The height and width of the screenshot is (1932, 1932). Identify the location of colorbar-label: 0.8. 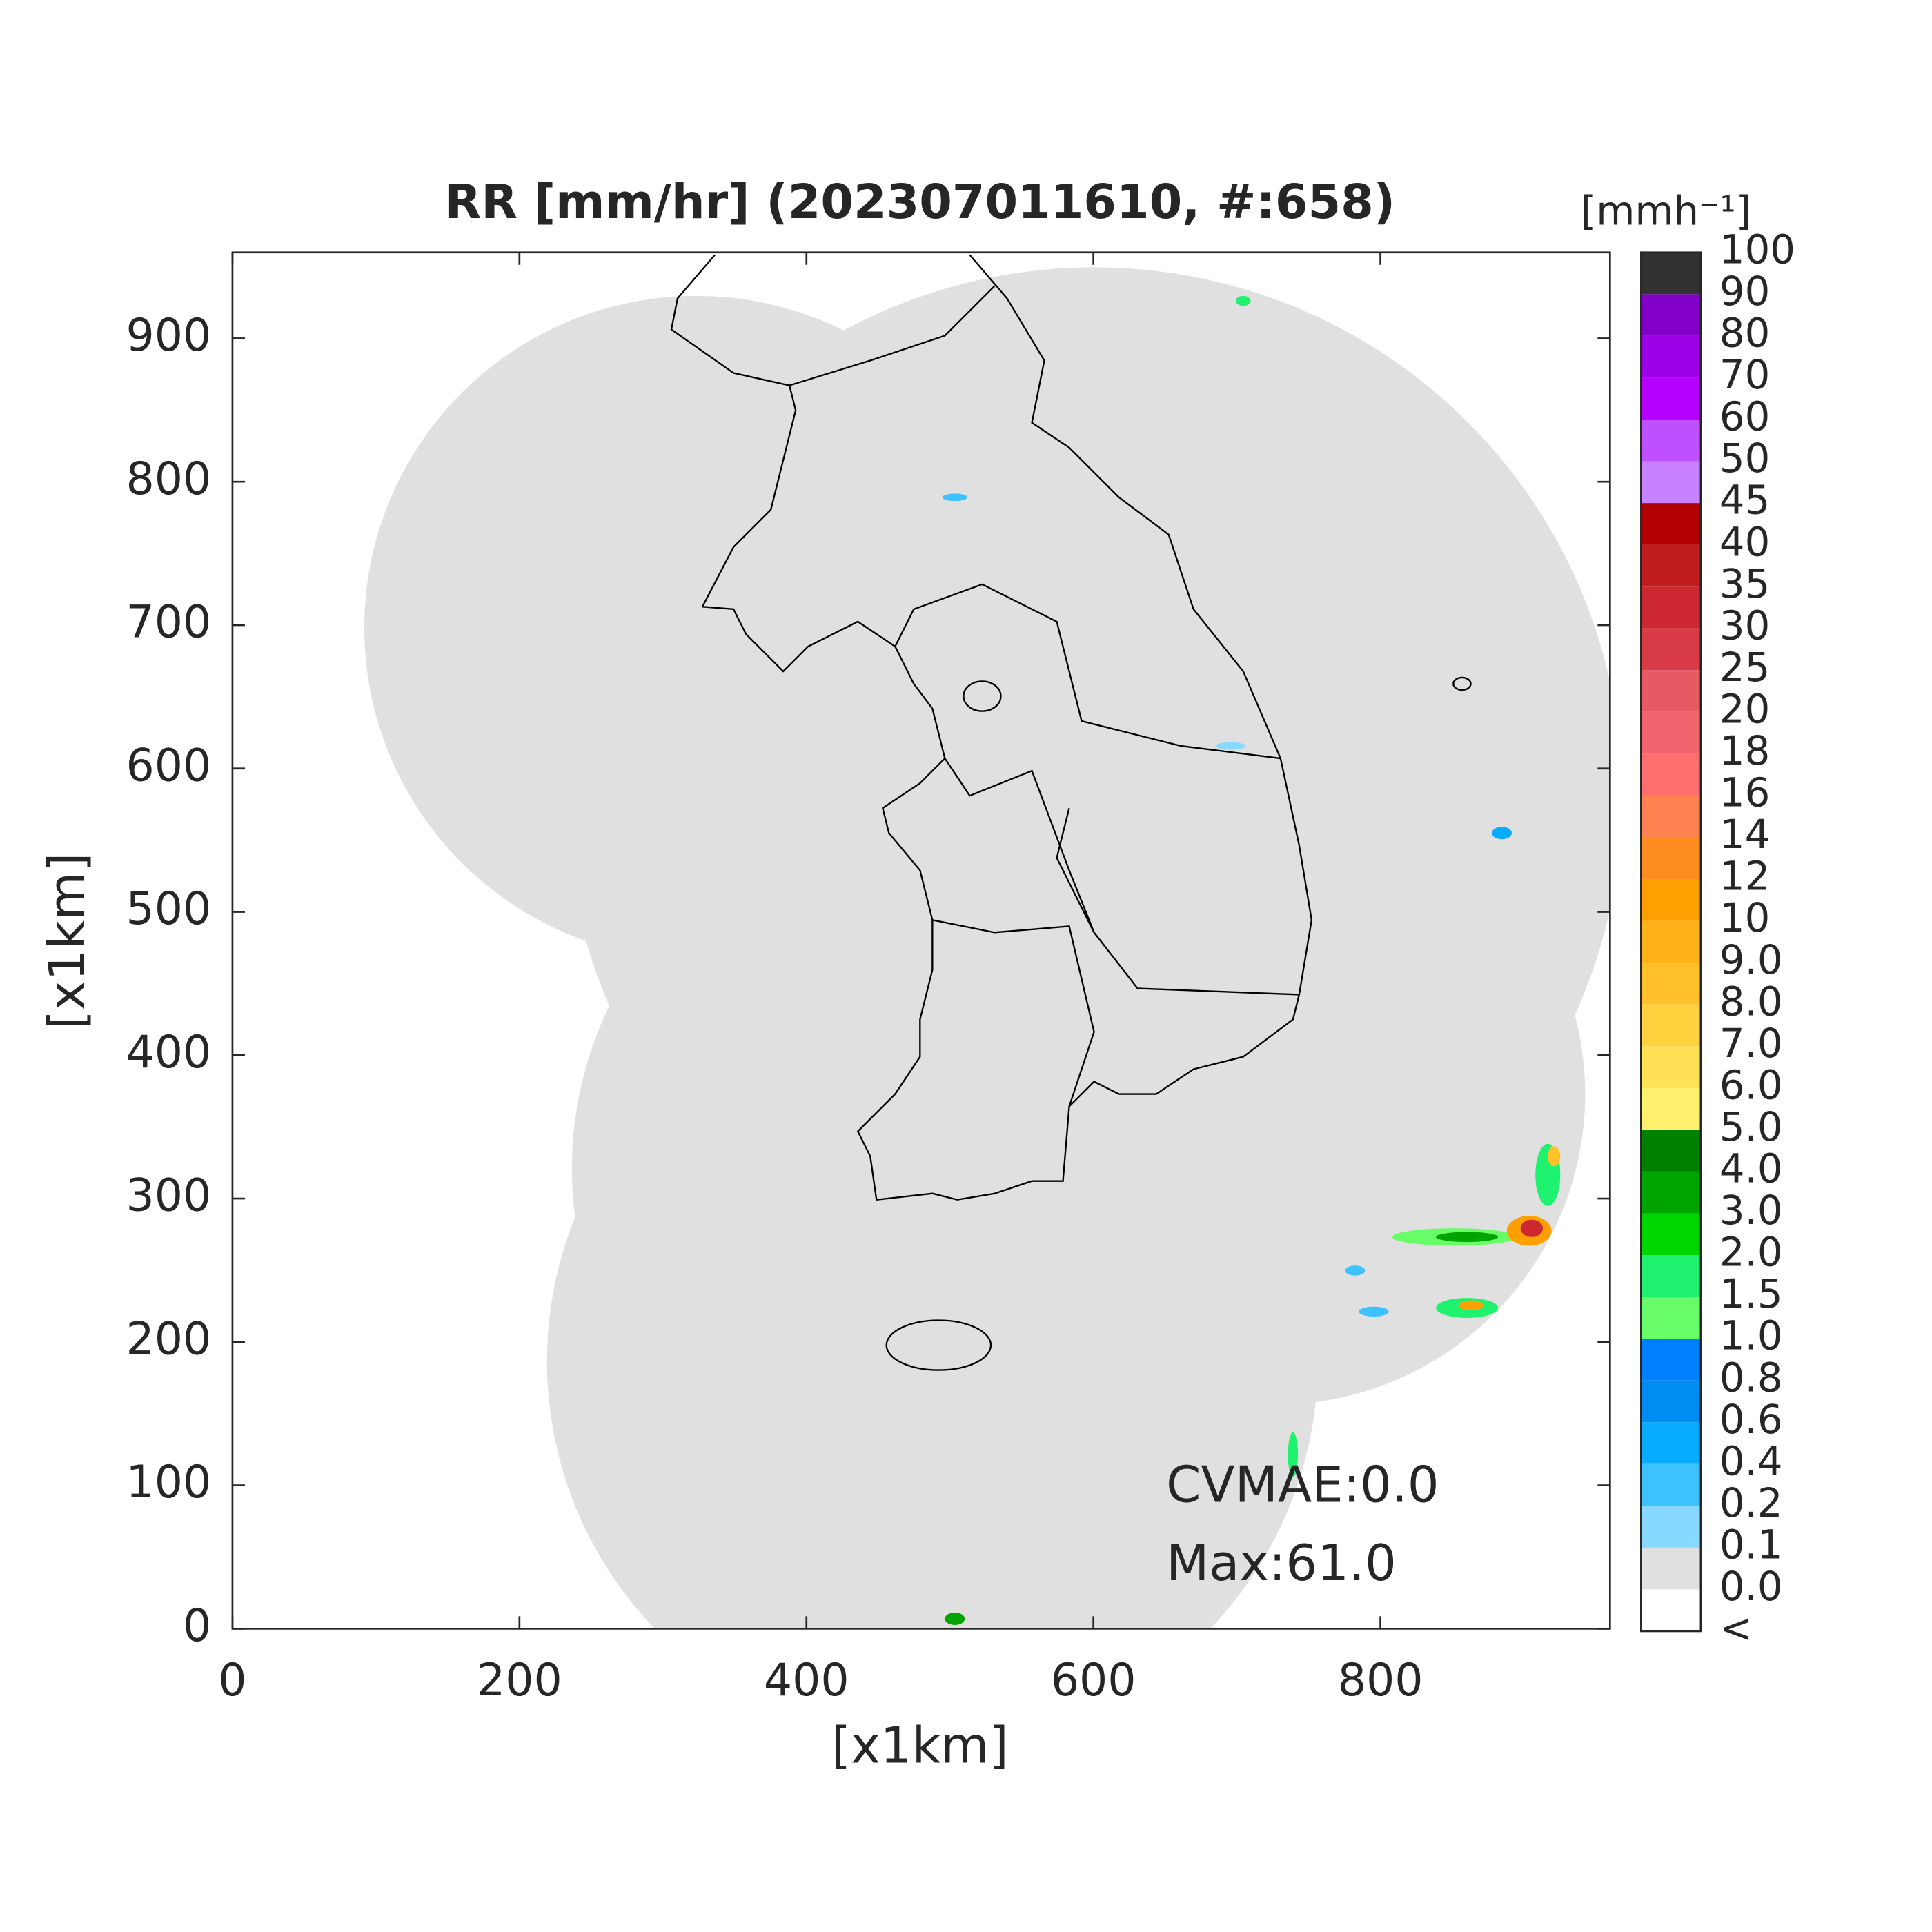
(1751, 1377).